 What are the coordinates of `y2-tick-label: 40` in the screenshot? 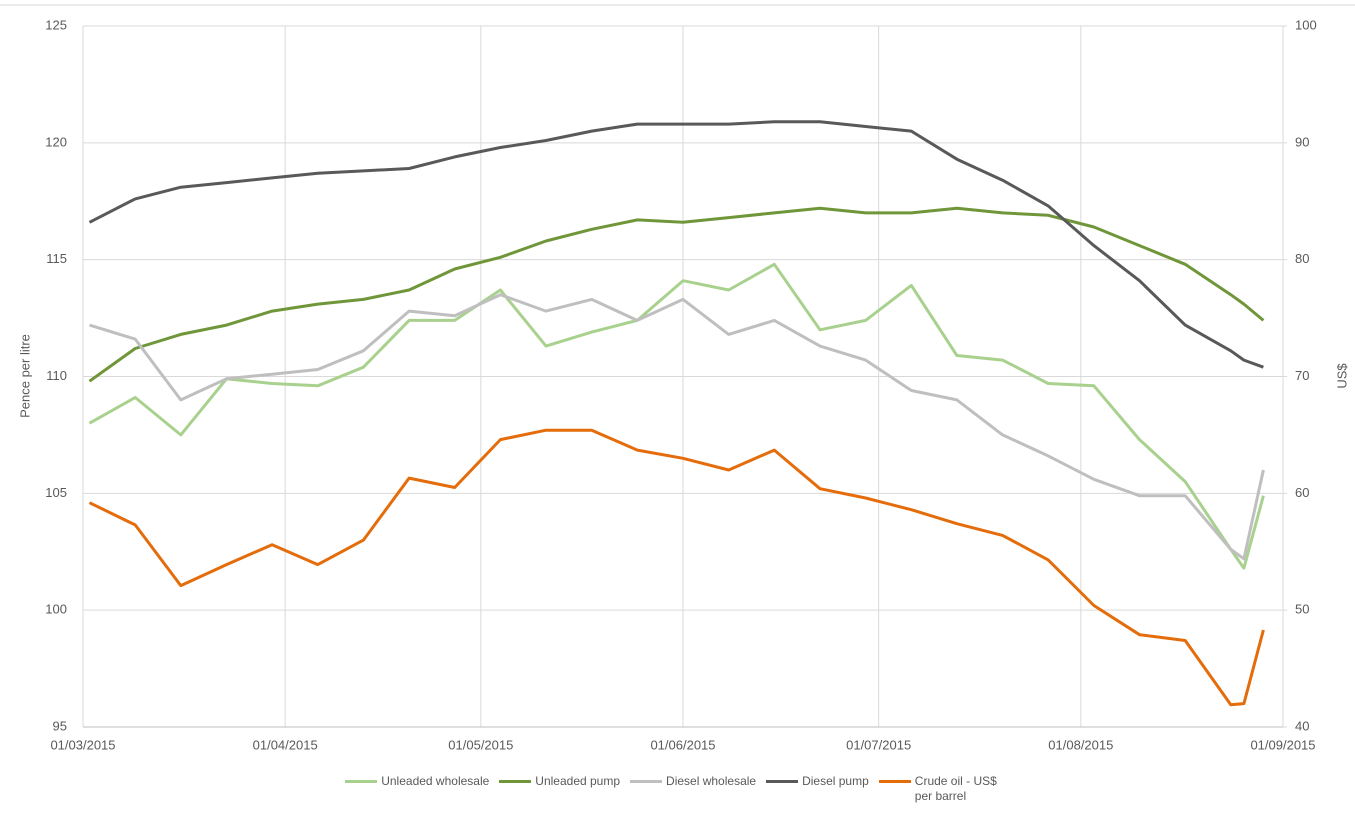 It's located at (1302, 725).